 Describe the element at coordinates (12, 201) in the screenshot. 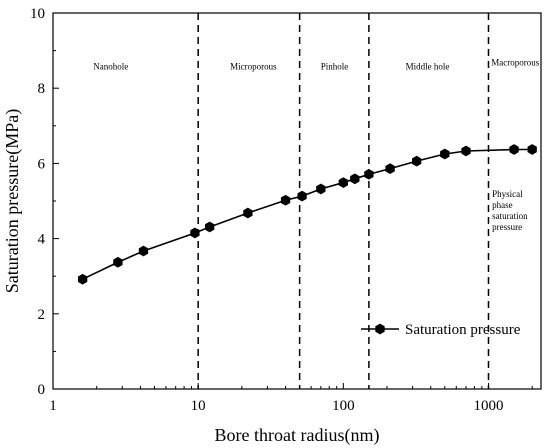

I see `y-axis-label: Saturation pressure(MPa)` at that location.